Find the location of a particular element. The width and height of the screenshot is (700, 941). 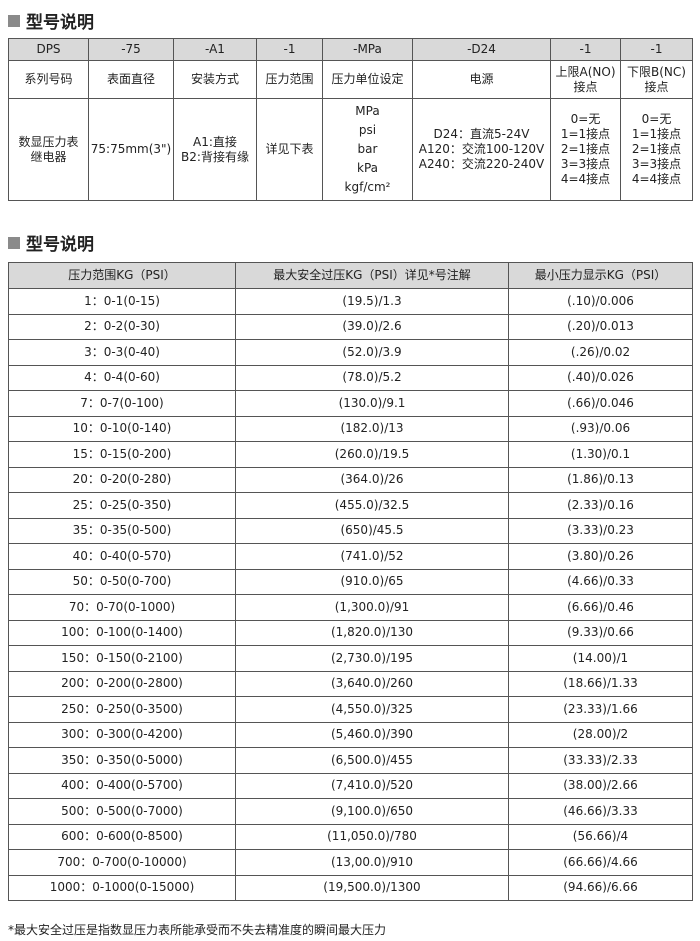

table-cell: (7,410.0)/520 is located at coordinates (372, 785).